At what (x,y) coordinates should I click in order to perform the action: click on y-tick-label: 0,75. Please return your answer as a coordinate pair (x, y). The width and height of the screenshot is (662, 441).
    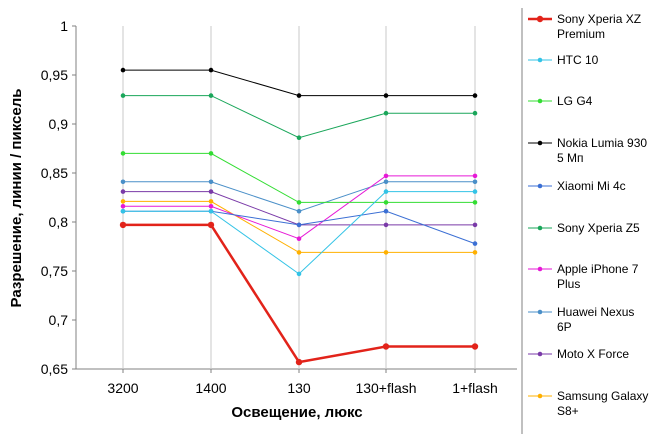
    Looking at the image, I should click on (54, 271).